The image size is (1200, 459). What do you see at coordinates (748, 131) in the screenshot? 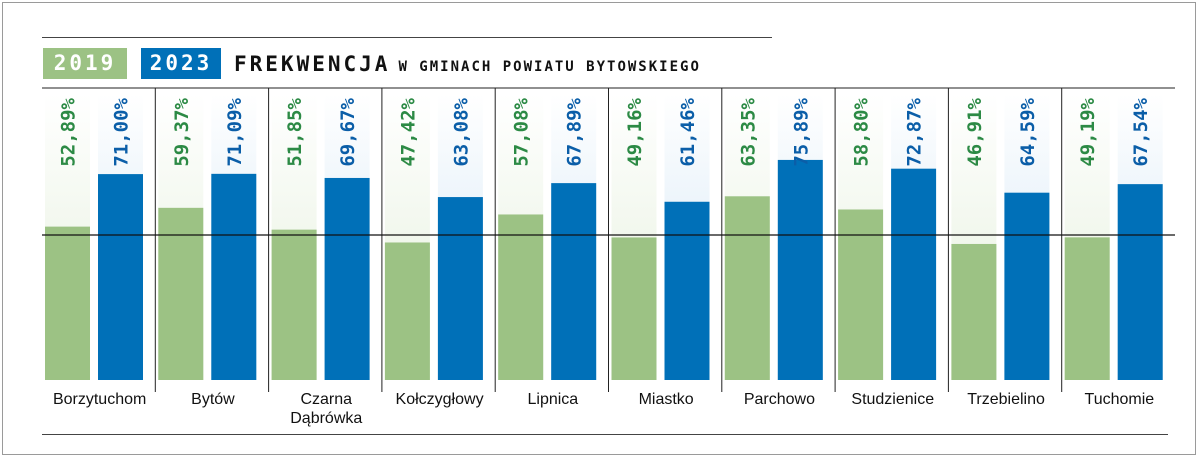
I see `value-label-2019: 63,35%` at bounding box center [748, 131].